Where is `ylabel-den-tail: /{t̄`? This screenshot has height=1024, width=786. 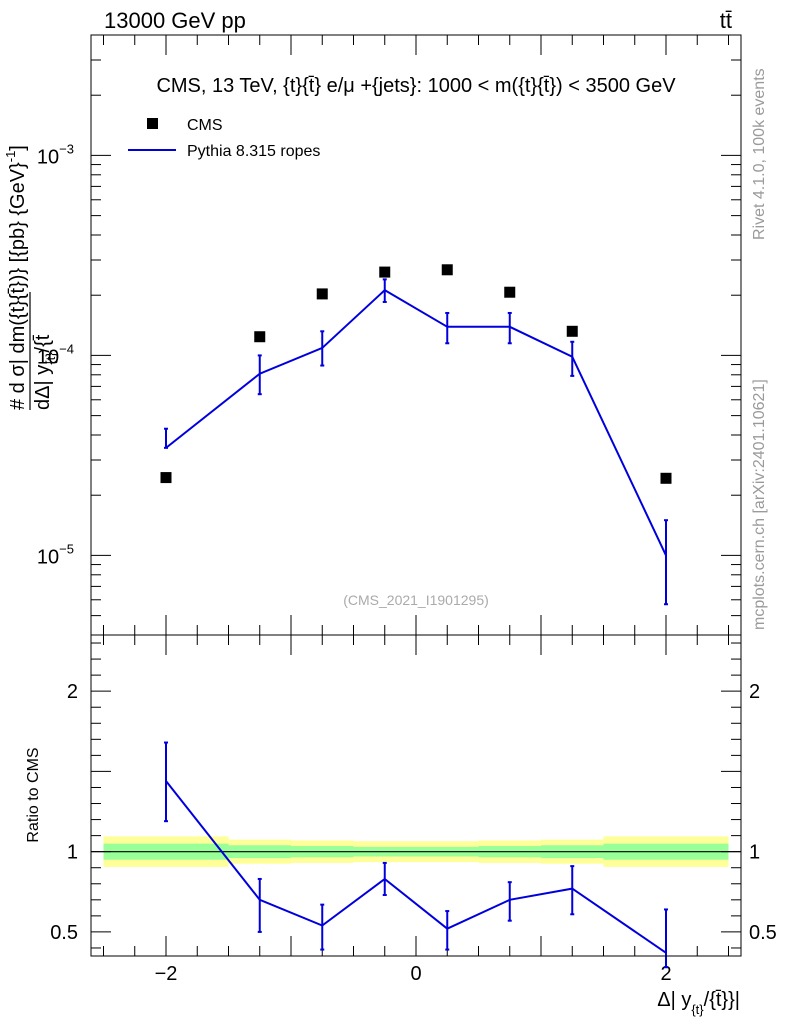
ylabel-den-tail: /{t̄ is located at coordinates (43, 343).